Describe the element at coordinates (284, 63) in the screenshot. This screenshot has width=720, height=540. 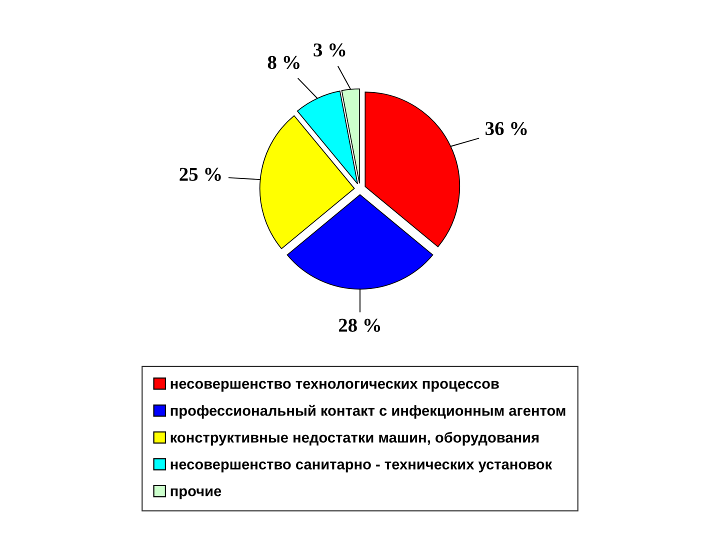
I see `data-label: 8 %` at that location.